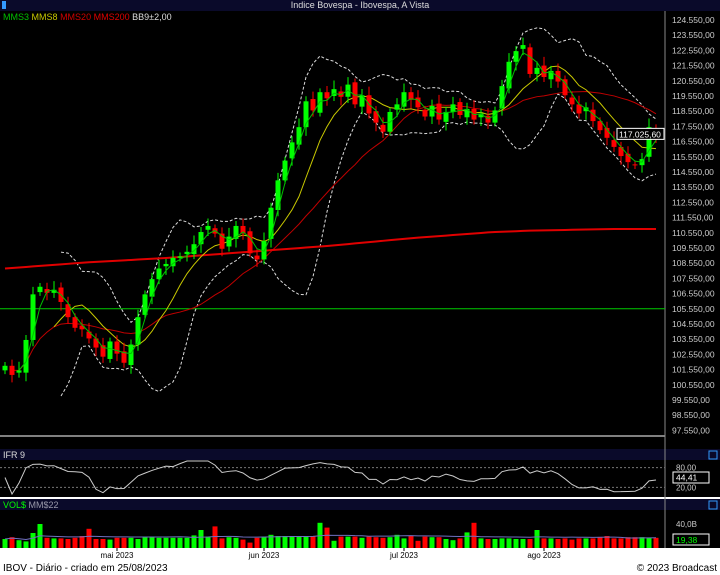 The height and width of the screenshot is (575, 720). What do you see at coordinates (691, 477) in the screenshot?
I see `ifr-last-box` at bounding box center [691, 477].